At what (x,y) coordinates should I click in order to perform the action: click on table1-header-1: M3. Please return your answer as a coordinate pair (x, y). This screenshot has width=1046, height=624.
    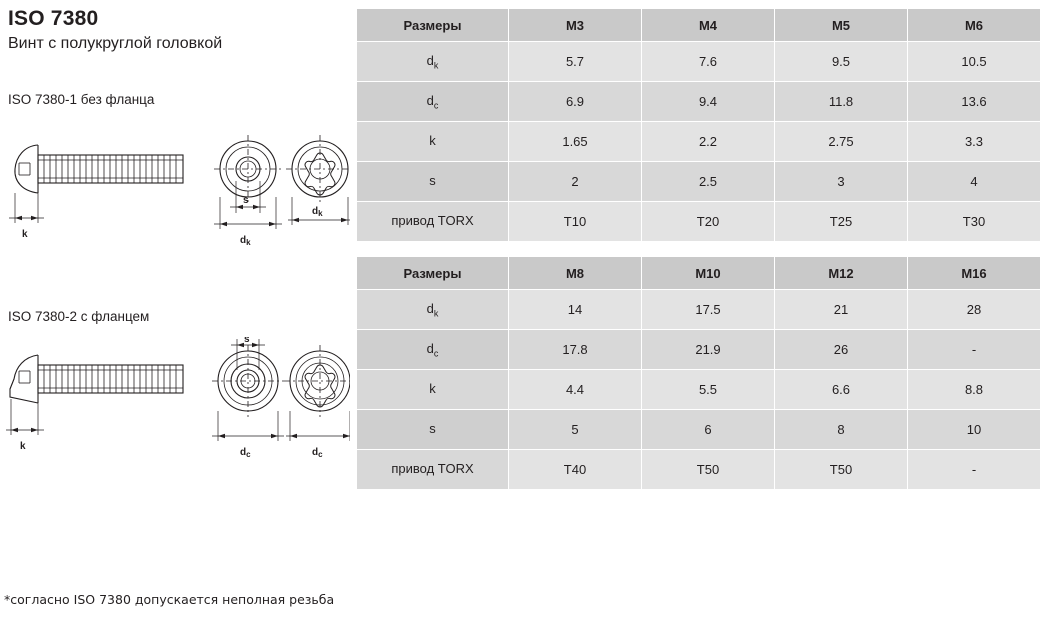
    Looking at the image, I should click on (575, 25).